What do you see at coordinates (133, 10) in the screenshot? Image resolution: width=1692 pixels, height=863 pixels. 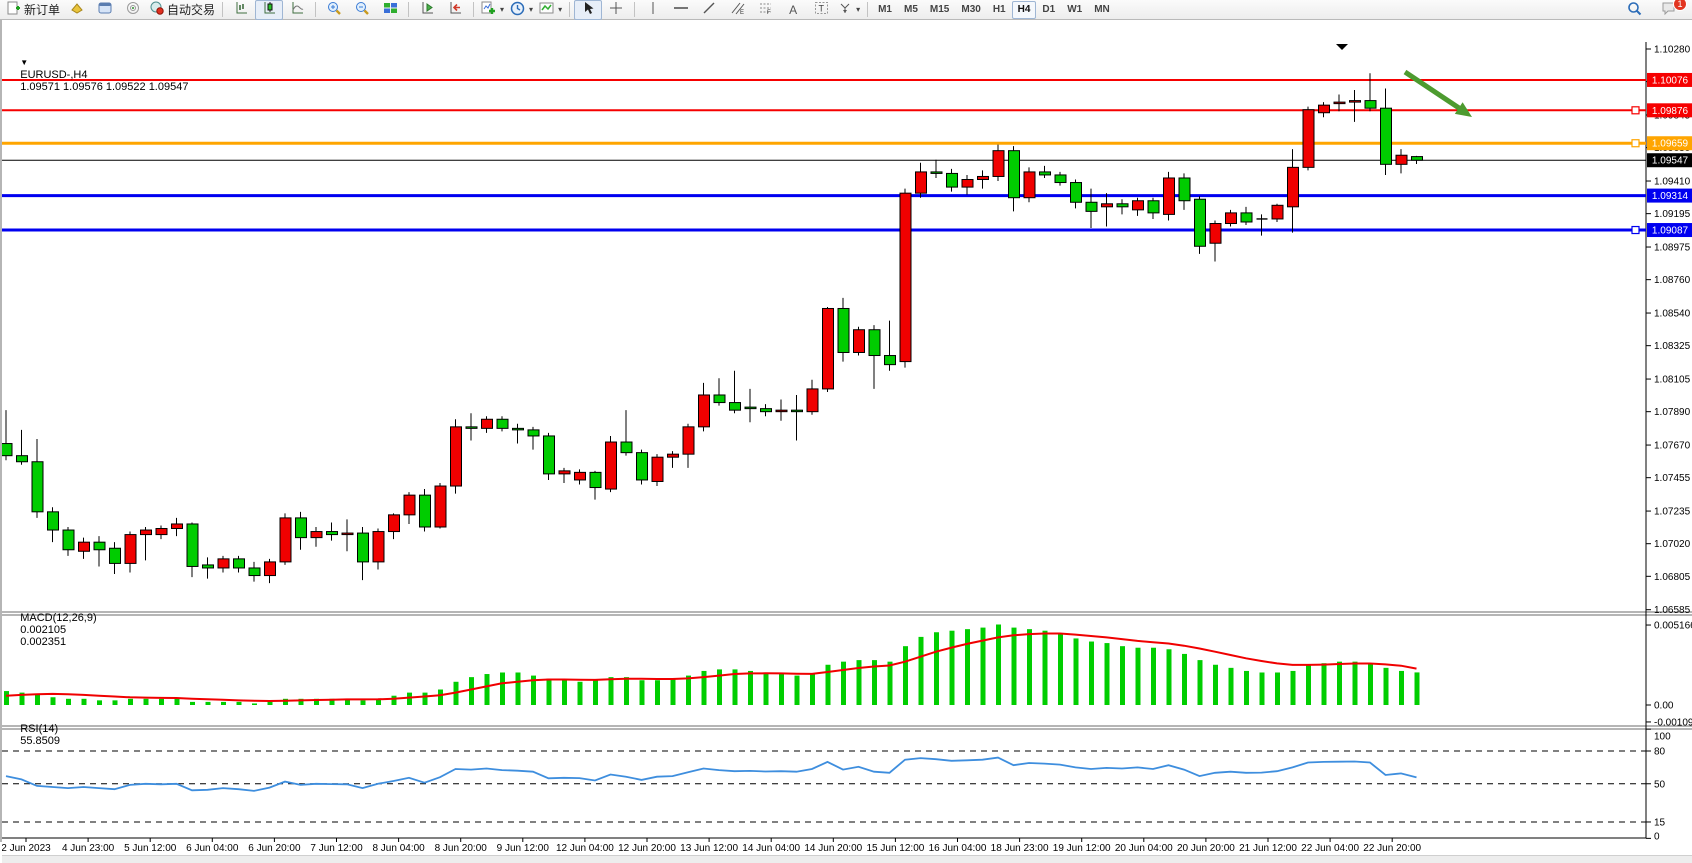 I see `signals-button` at bounding box center [133, 10].